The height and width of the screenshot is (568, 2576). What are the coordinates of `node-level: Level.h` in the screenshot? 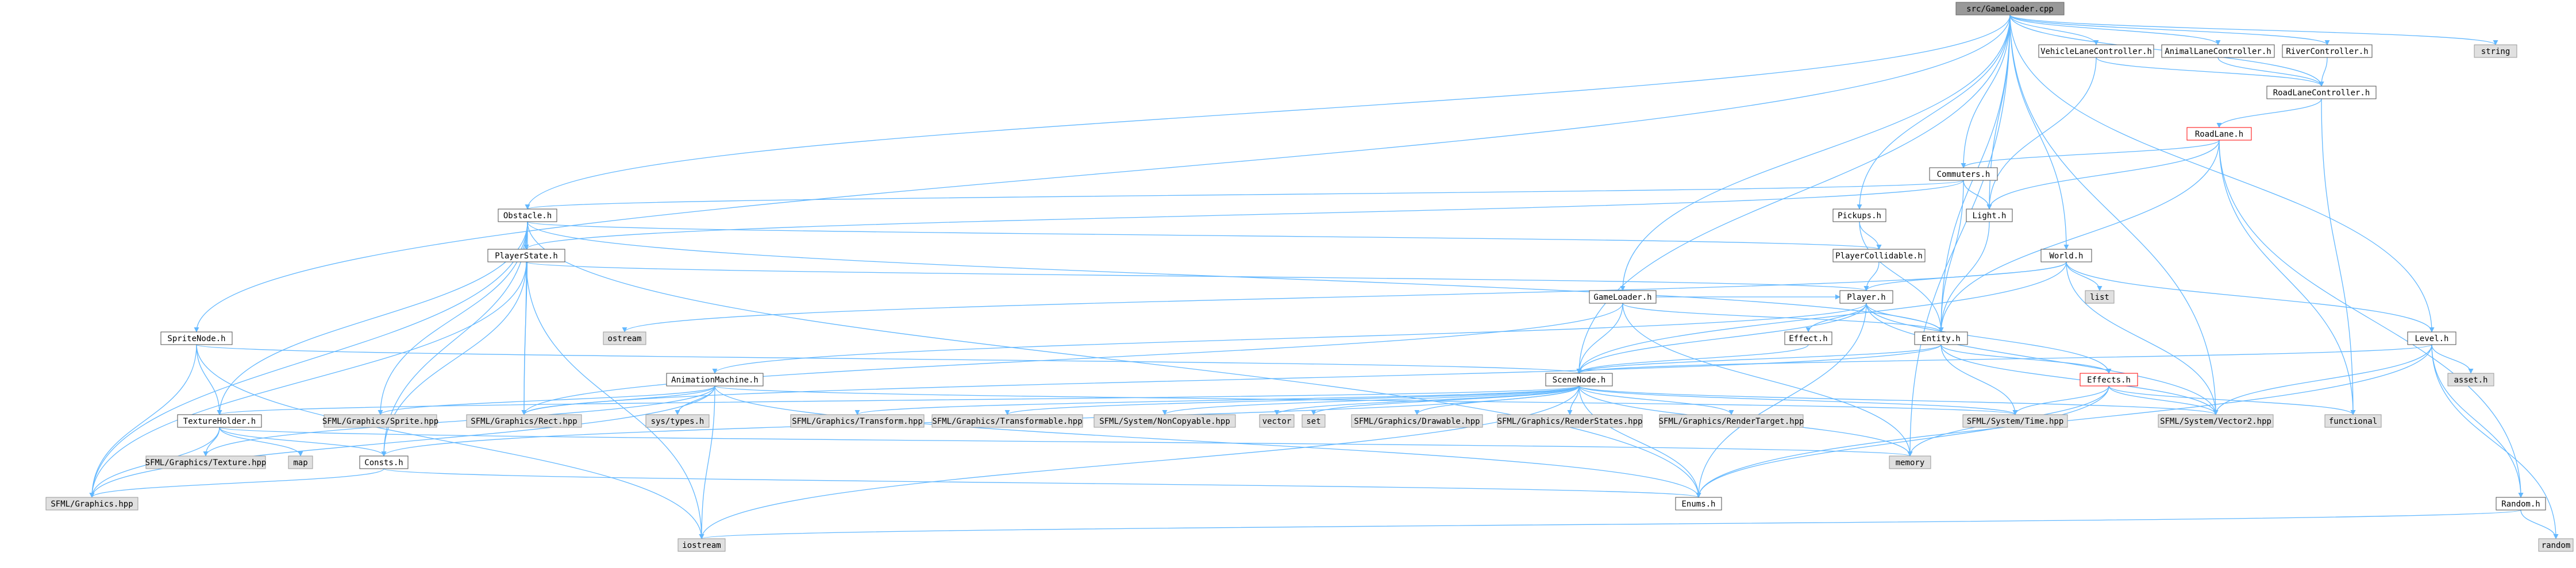 It's located at (2431, 338).